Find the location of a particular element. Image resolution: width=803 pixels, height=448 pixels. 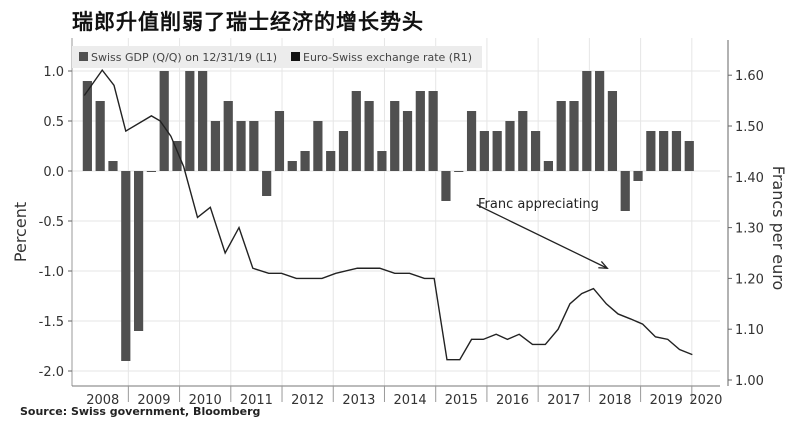

chart-title: 瑞郎升值削弱了瑞士经济的增长势头 is located at coordinates (248, 21).